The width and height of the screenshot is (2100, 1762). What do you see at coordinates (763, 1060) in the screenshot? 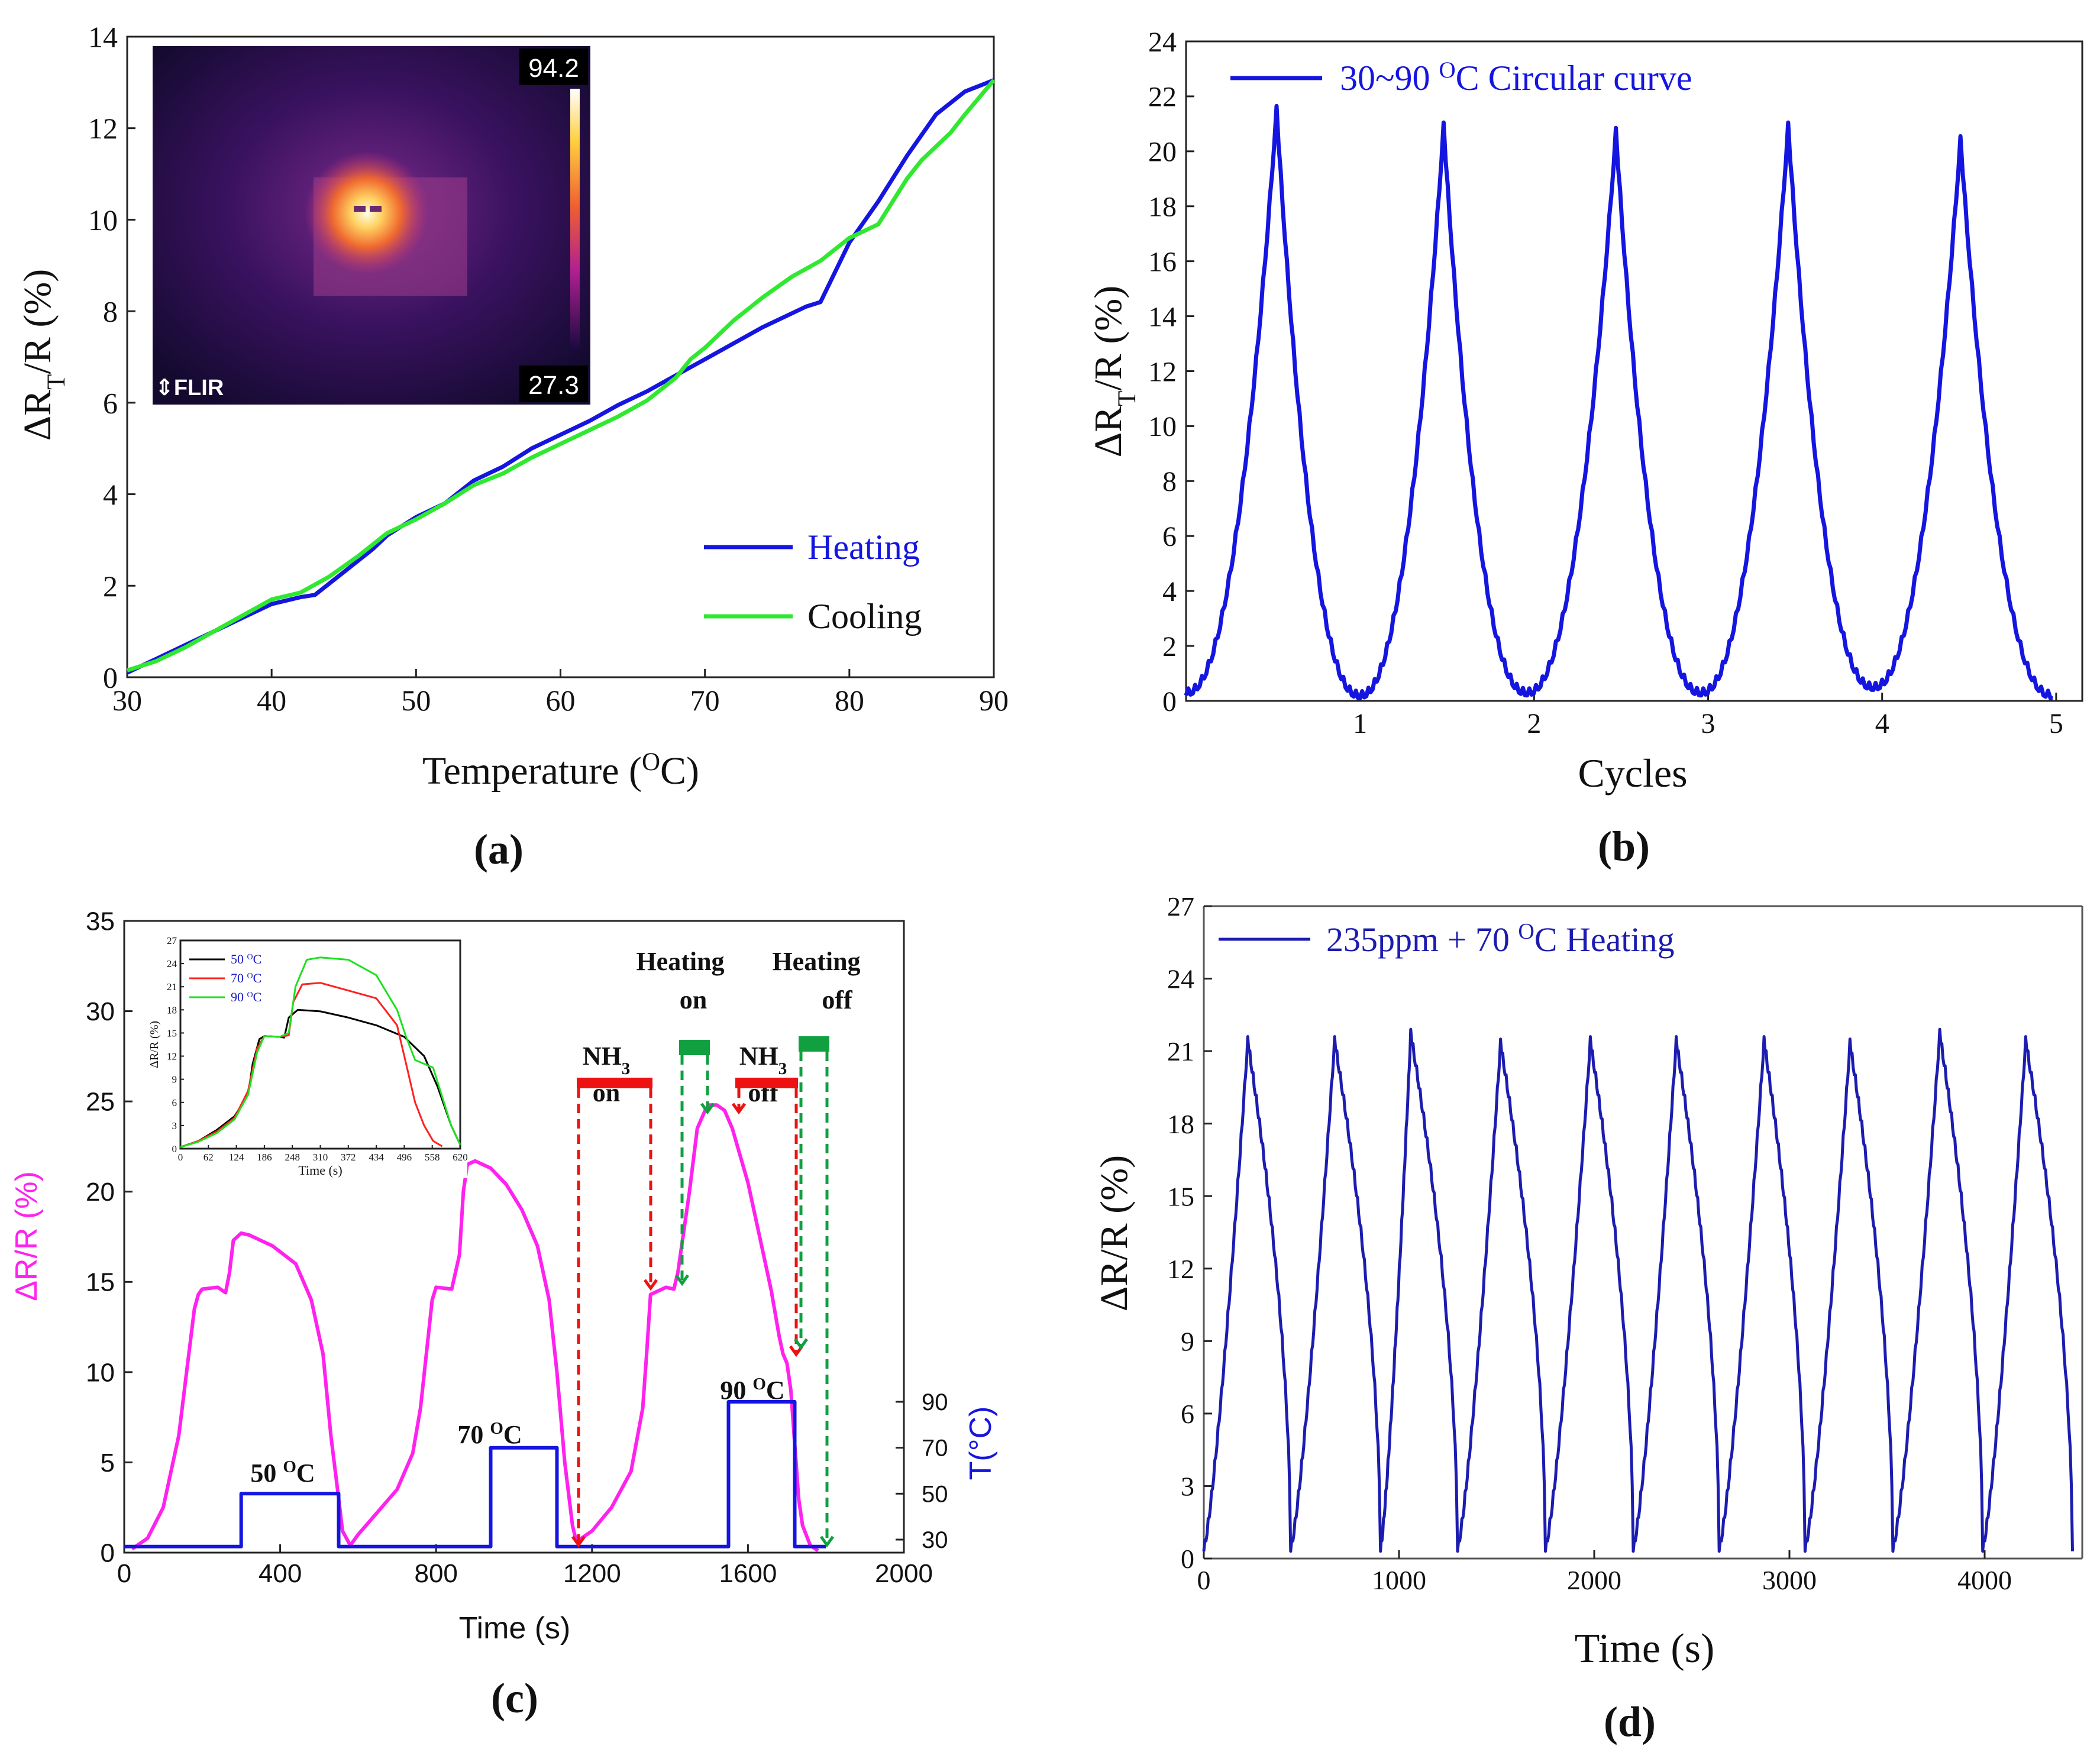
I see `panel-c-nh3-off-label: NH3` at bounding box center [763, 1060].